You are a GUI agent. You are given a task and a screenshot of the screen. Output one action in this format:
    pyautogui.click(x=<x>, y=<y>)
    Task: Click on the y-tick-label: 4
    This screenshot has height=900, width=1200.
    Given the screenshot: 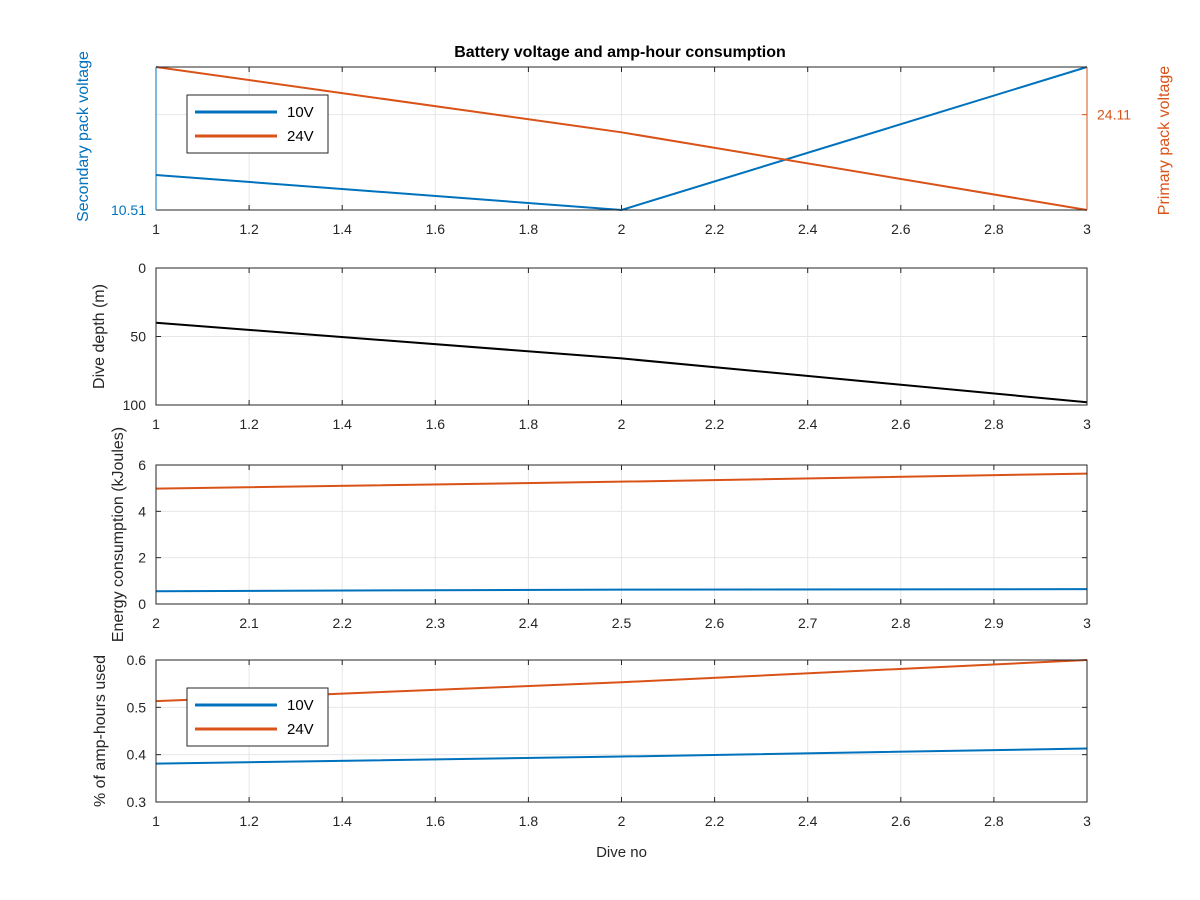 What is the action you would take?
    pyautogui.click(x=142, y=511)
    